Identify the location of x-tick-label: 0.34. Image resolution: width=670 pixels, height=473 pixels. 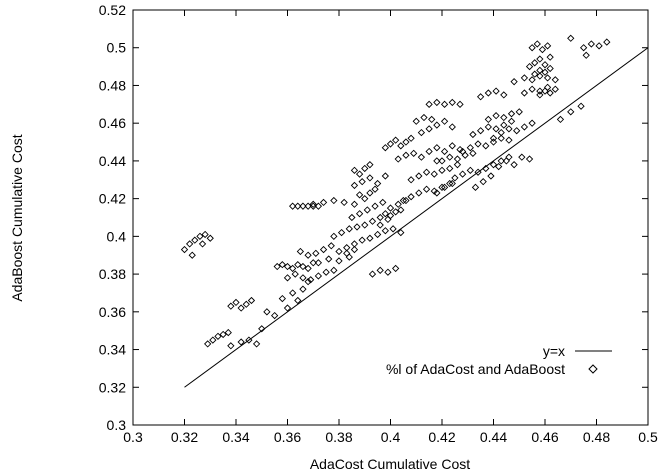
(235, 437).